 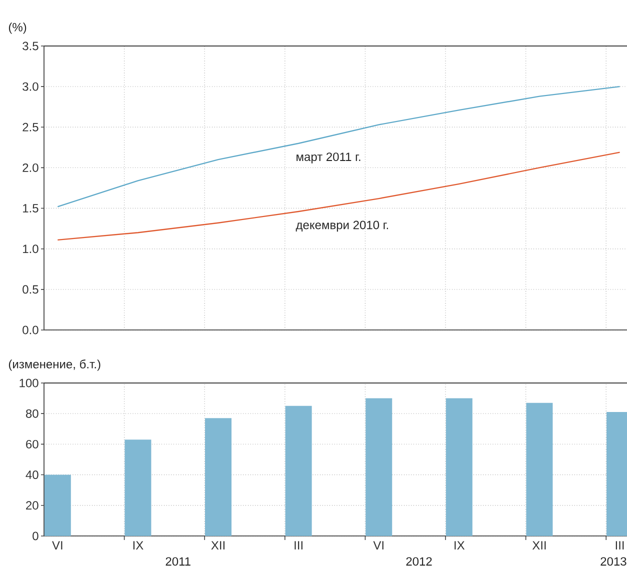 I want to click on y-tick-label: 40, so click(x=32, y=475).